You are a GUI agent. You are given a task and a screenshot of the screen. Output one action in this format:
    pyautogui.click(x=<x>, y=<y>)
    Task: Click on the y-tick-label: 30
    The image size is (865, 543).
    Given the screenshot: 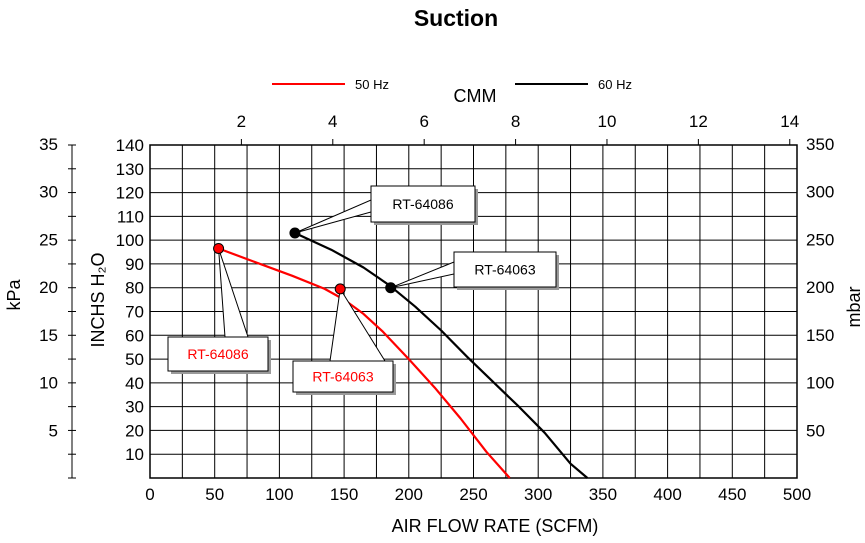 What is the action you would take?
    pyautogui.click(x=134, y=407)
    